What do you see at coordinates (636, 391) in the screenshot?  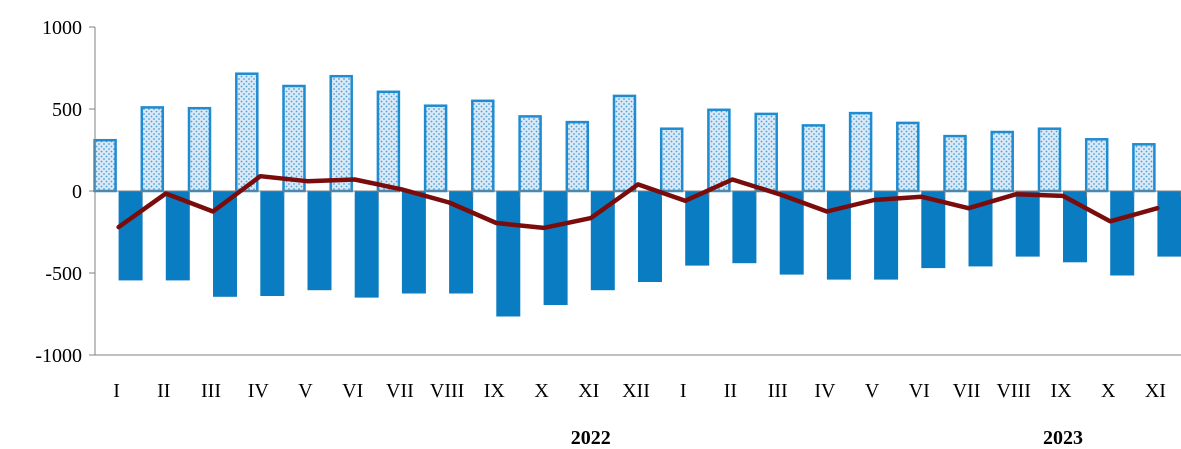 I see `x-tick-label: XII` at bounding box center [636, 391].